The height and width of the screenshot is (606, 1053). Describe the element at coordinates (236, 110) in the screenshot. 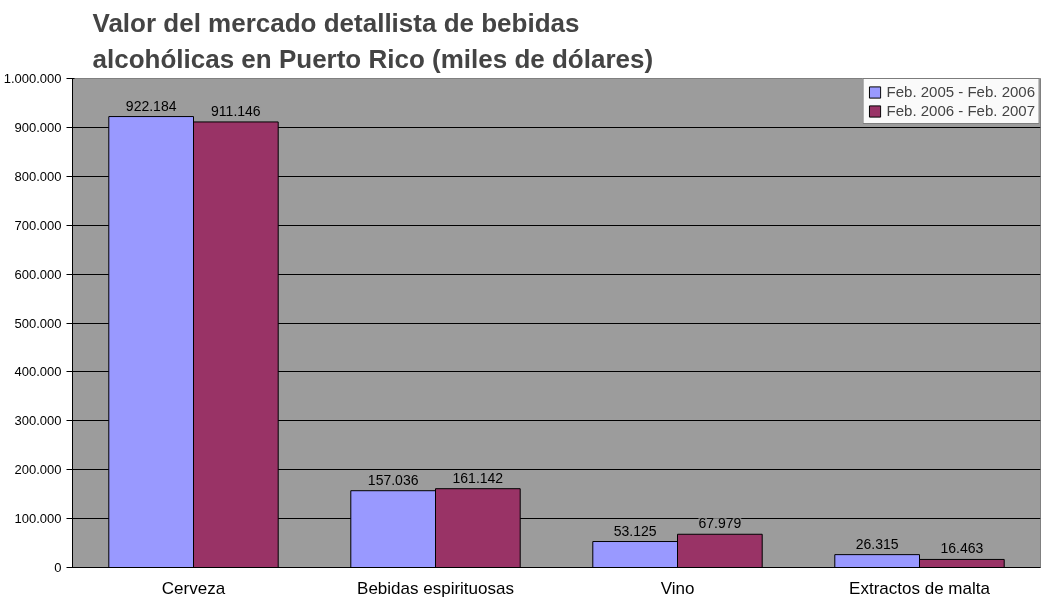

I see `data-label: 911.146` at that location.